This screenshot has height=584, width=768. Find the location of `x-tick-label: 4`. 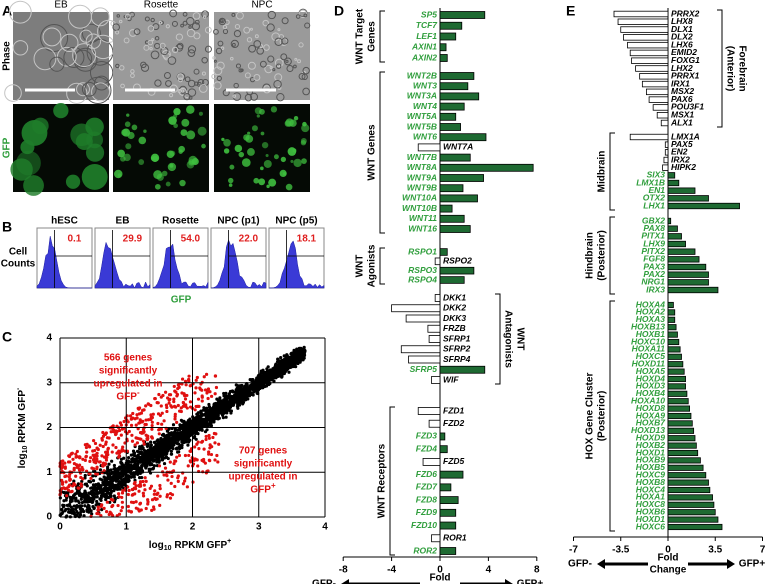

x-tick-label: 4 is located at coordinates (489, 570).